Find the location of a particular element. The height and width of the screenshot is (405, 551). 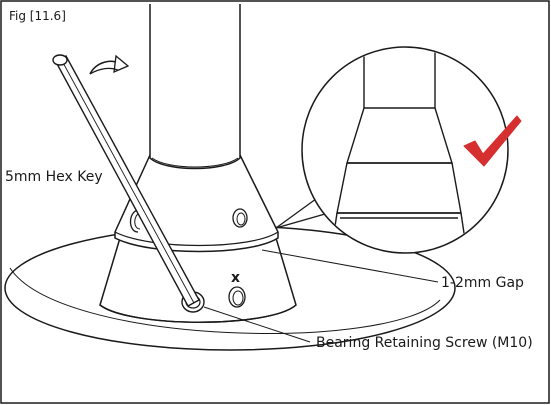

support-pole is located at coordinates (195, 87).